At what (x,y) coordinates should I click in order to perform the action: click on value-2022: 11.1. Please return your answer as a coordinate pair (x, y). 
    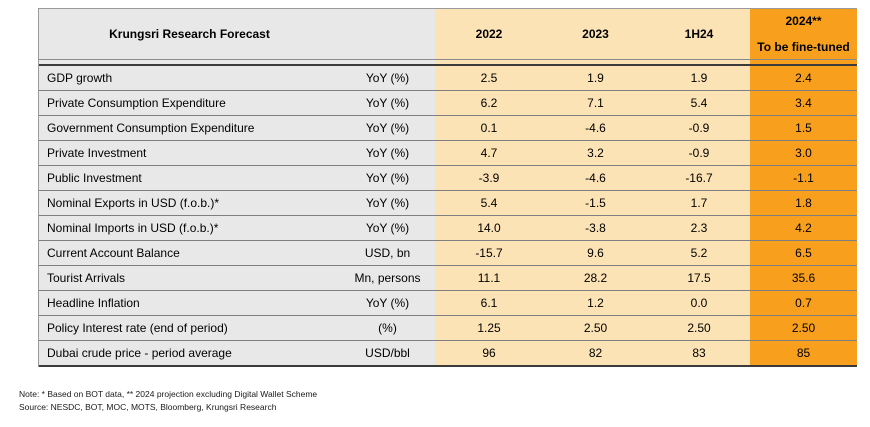
    Looking at the image, I should click on (489, 278).